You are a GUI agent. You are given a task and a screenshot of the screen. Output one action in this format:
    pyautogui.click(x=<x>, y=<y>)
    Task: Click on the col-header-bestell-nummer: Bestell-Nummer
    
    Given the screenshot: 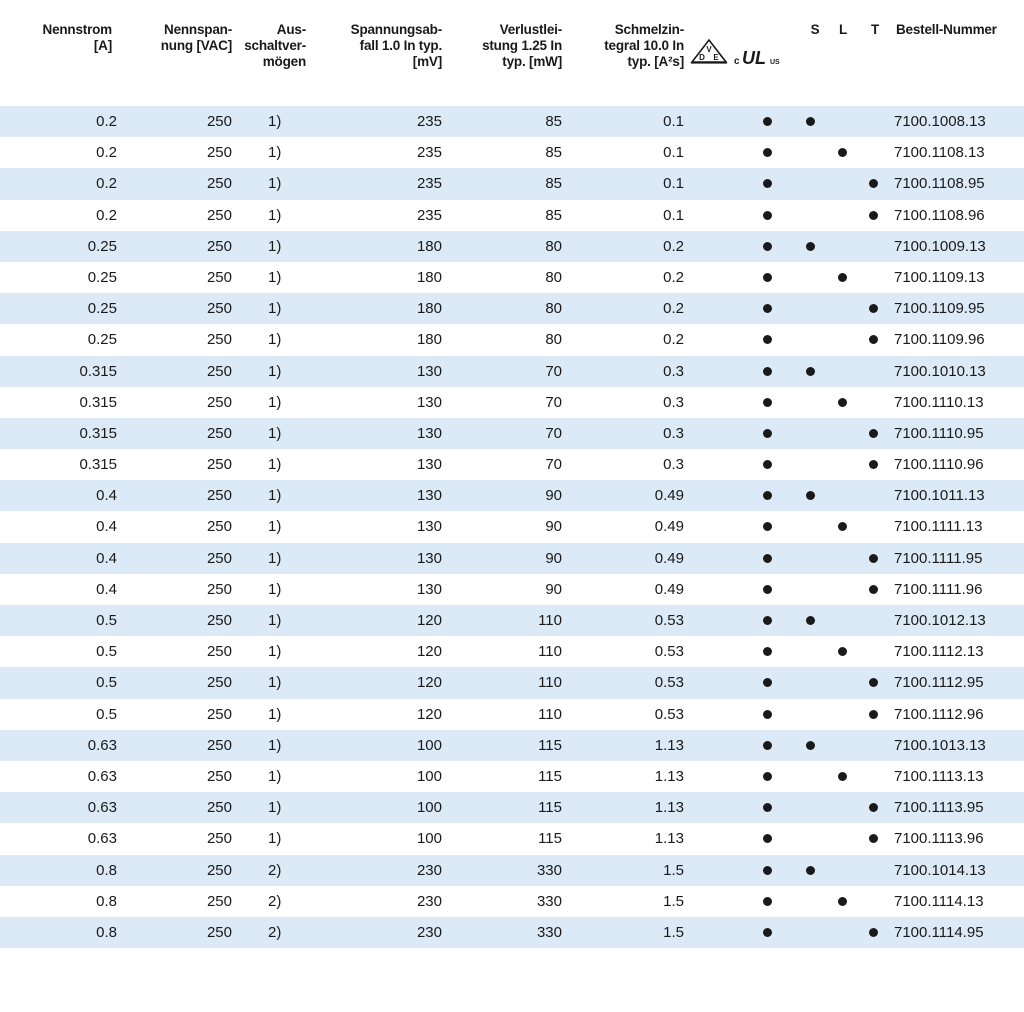 What is the action you would take?
    pyautogui.click(x=946, y=29)
    